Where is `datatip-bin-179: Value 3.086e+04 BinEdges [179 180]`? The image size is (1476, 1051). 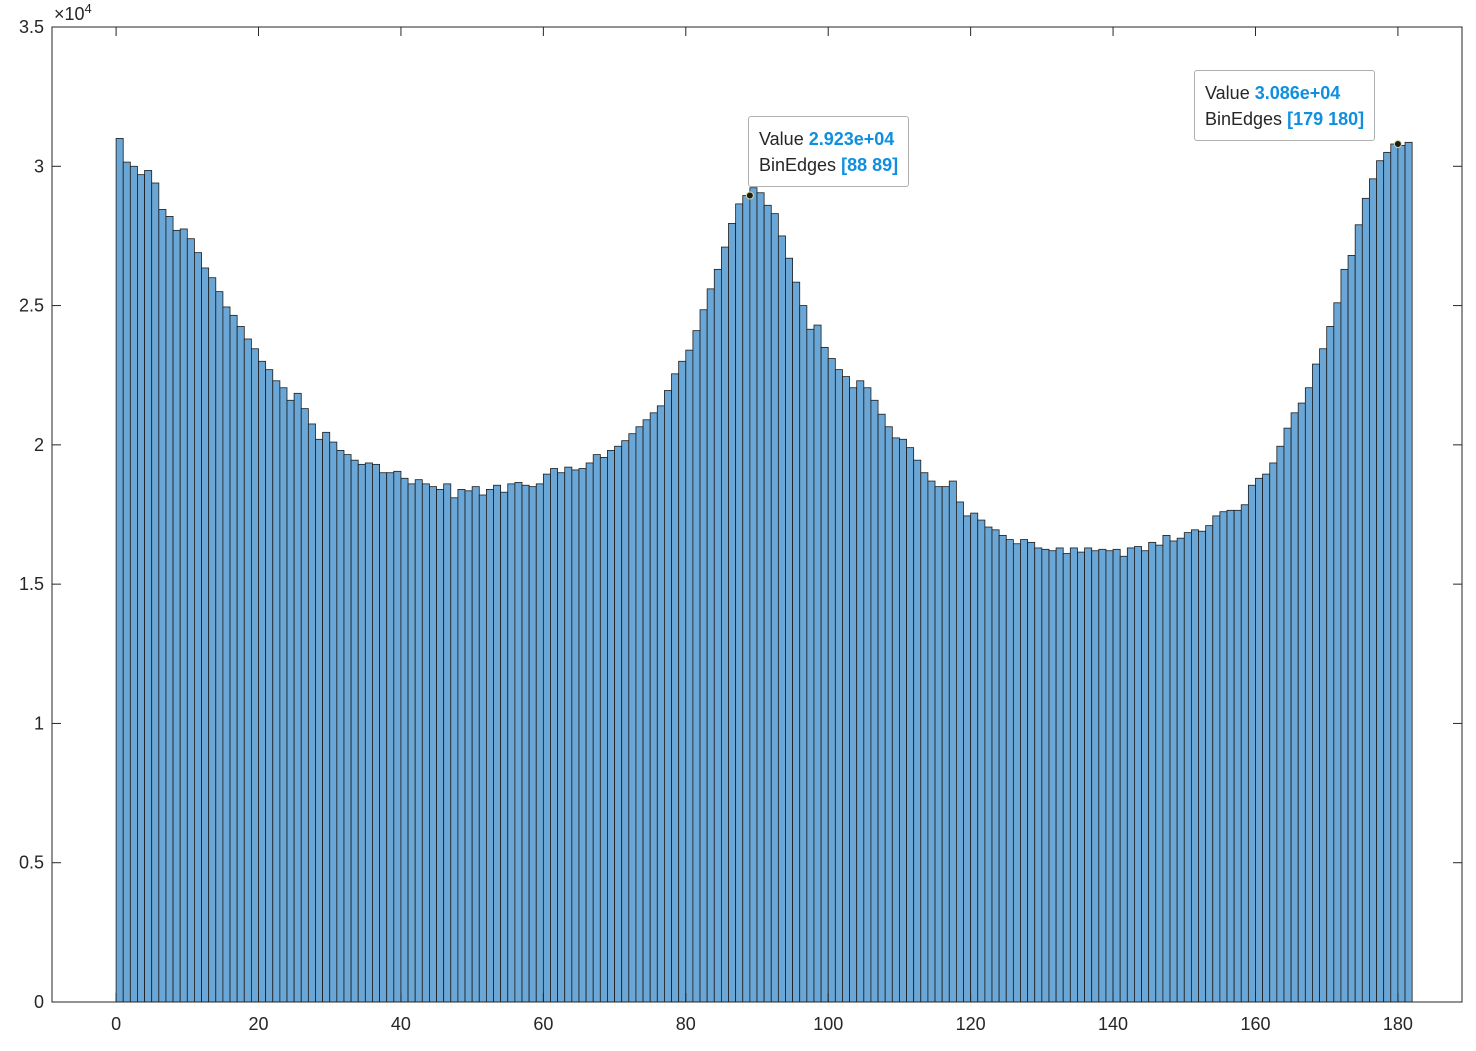 datatip-bin-179: Value 3.086e+04 BinEdges [179 180] is located at coordinates (1285, 105).